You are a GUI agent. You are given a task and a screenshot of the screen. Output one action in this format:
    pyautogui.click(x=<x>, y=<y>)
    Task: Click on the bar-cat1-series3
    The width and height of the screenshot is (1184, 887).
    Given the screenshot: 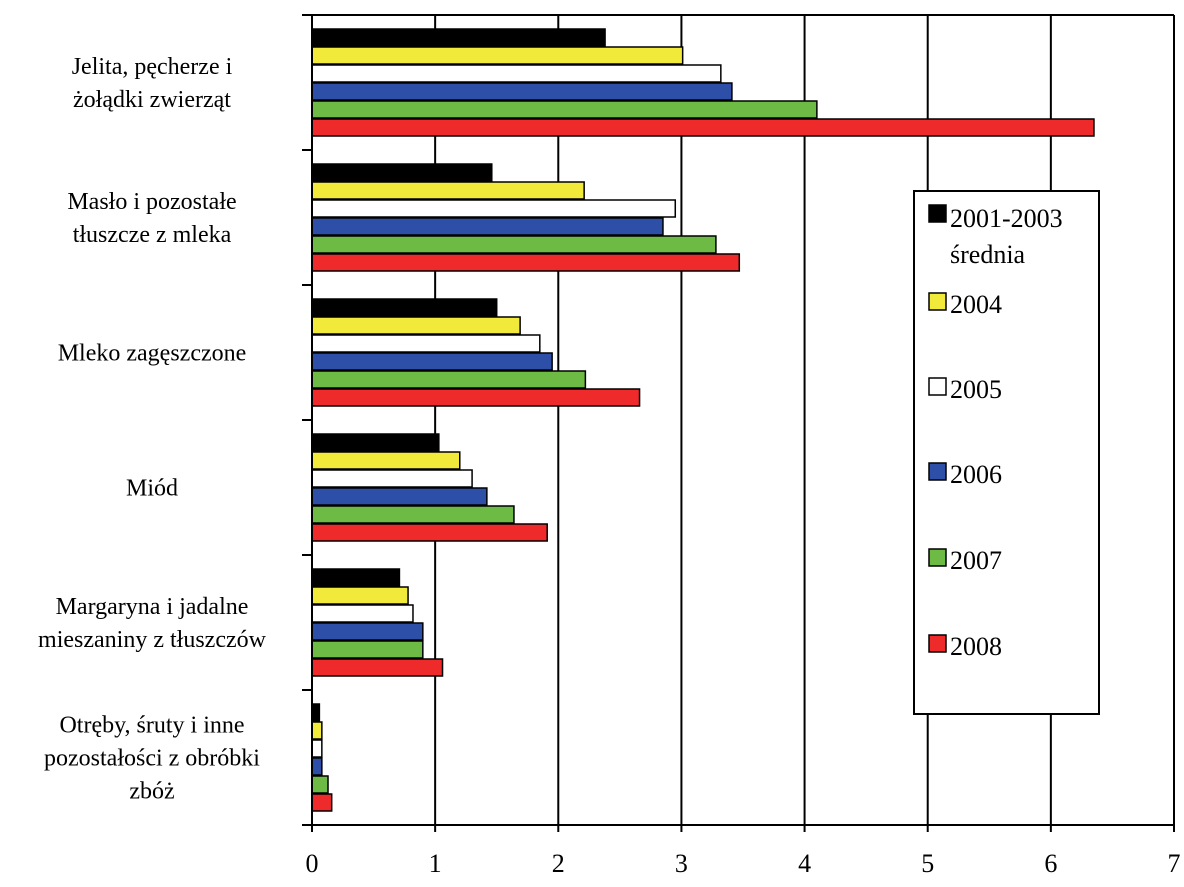 What is the action you would take?
    pyautogui.click(x=487, y=226)
    